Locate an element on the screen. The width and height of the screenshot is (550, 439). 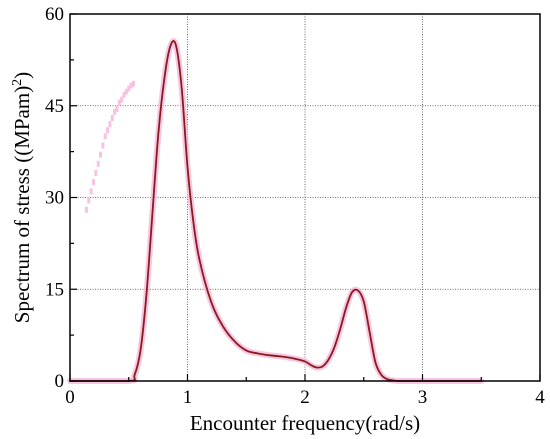
faint-dotted-trace is located at coordinates (109, 146).